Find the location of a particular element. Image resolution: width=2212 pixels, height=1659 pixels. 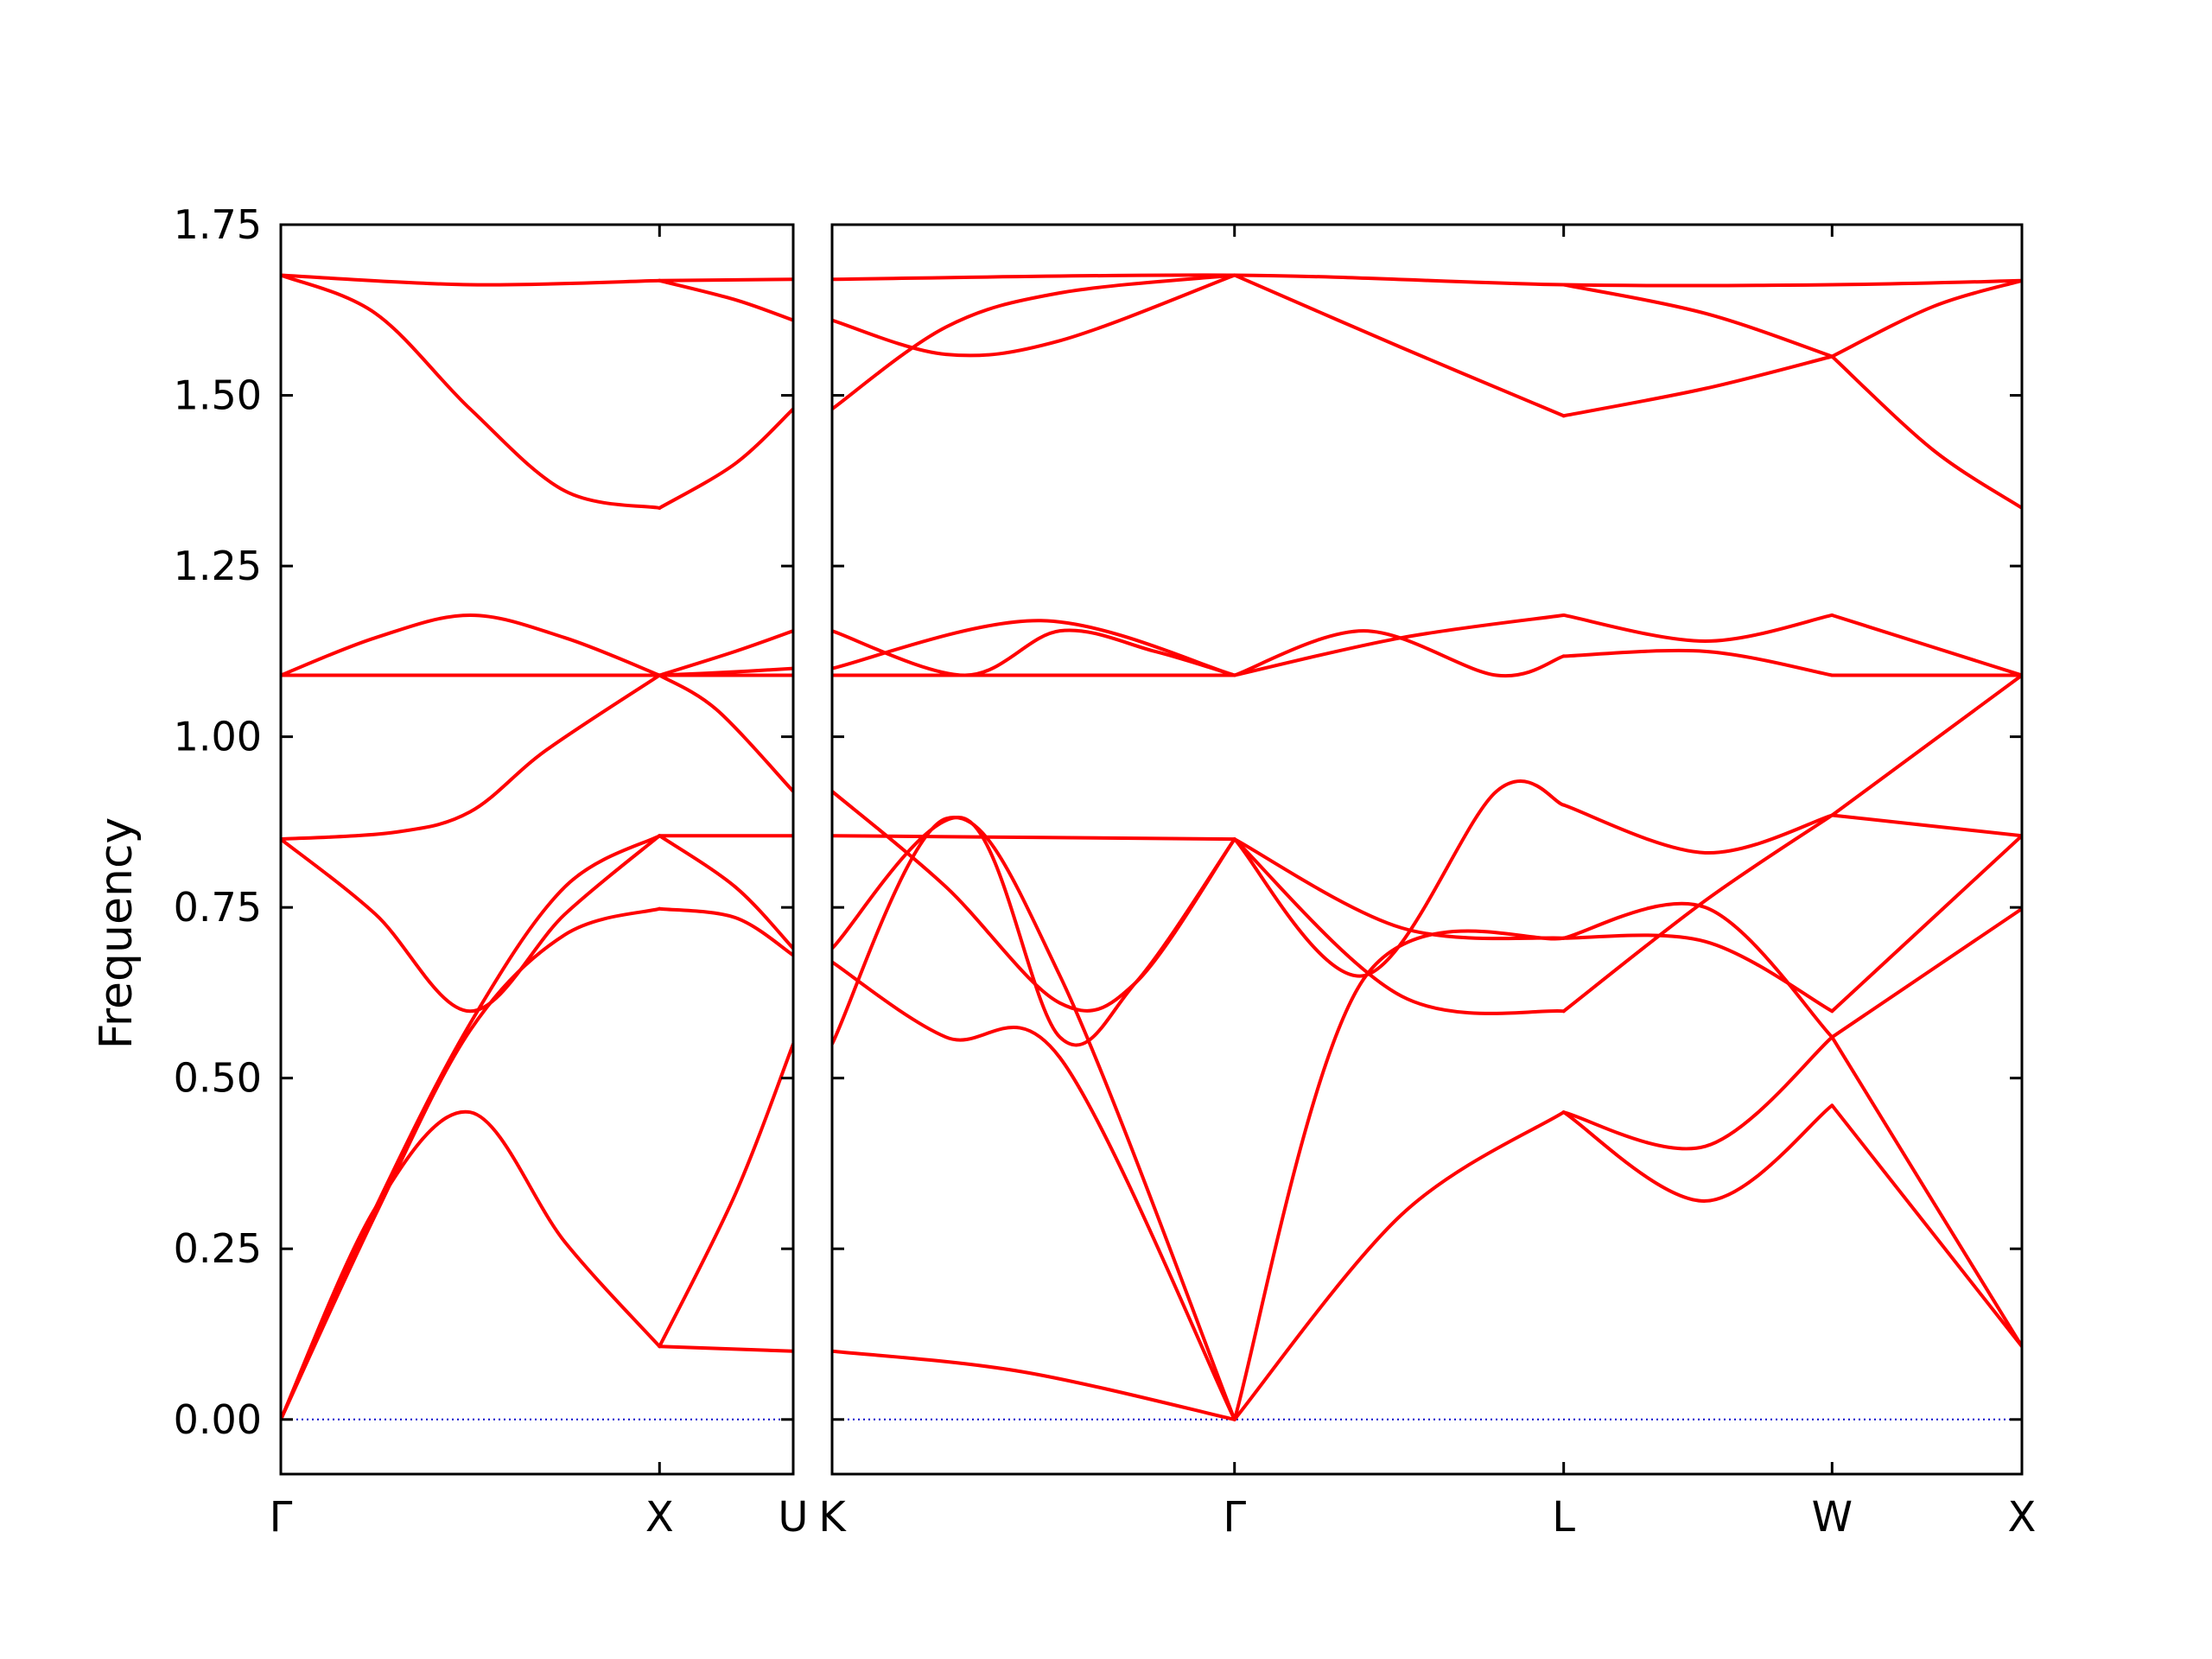

y-tick-label: 1.25 is located at coordinates (218, 566).